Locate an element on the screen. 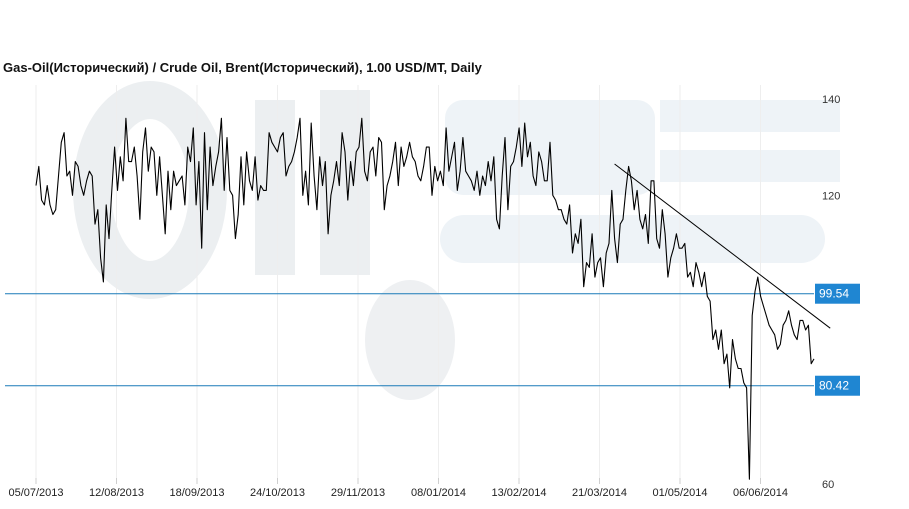 This screenshot has height=509, width=909. y-tick-label: 140 is located at coordinates (831, 100).